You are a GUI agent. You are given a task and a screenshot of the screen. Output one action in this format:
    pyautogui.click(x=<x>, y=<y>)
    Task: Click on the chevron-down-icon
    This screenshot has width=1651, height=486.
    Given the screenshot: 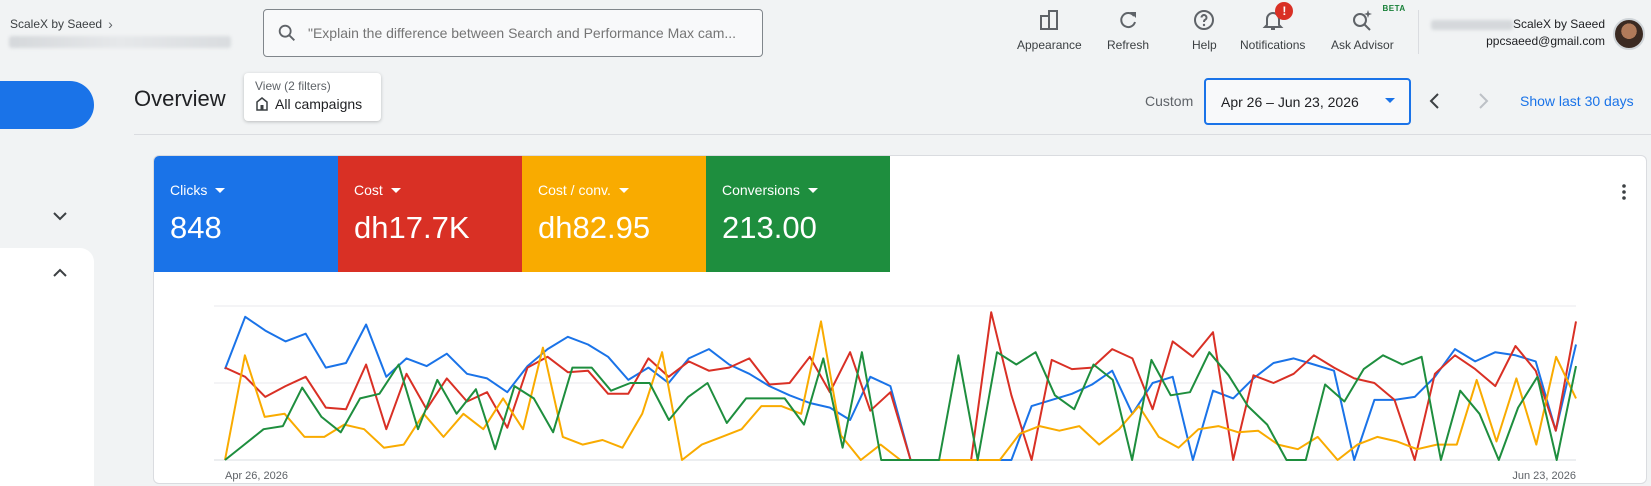 What is the action you would take?
    pyautogui.click(x=60, y=216)
    